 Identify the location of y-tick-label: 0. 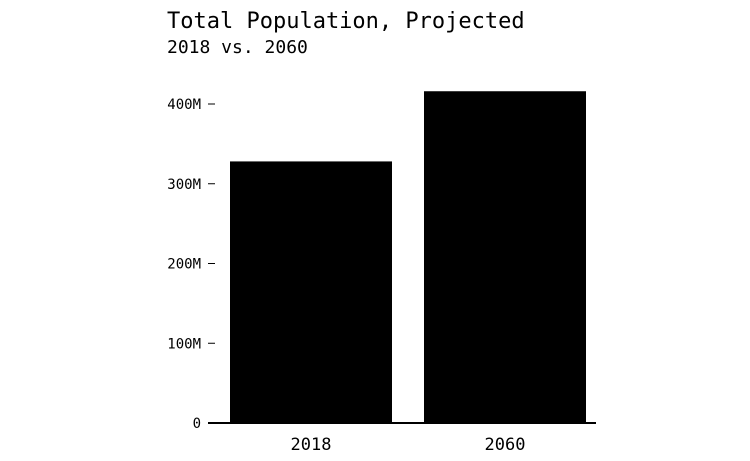
(197, 424).